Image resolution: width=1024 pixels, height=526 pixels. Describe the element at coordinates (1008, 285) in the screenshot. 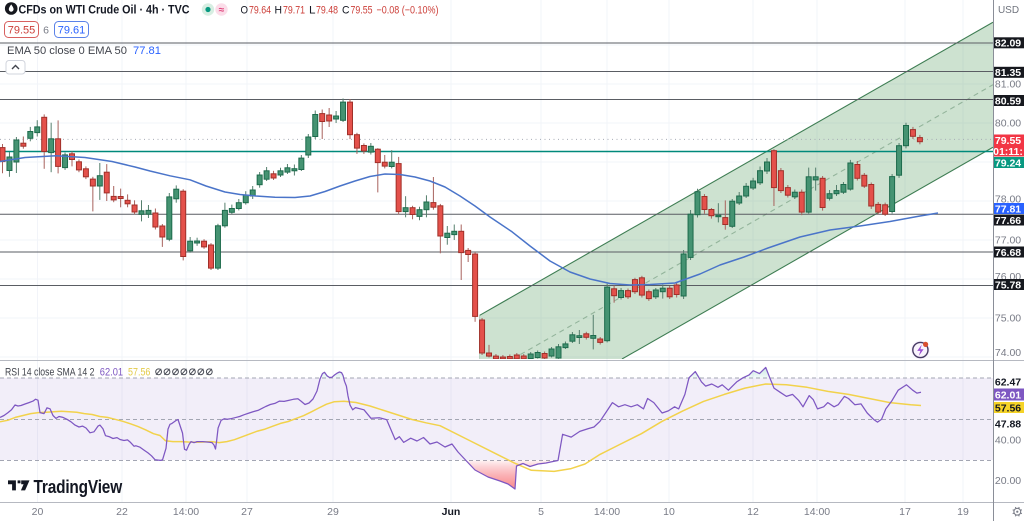

I see `svg-text: 75.78` at that location.